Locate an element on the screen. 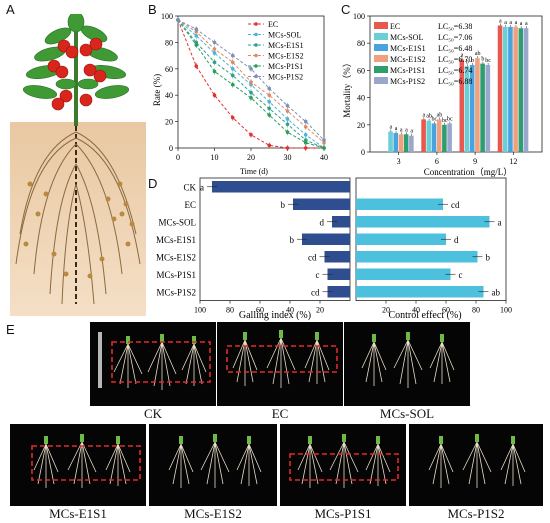 The height and width of the screenshot is (523, 550). chart-c-legend-label: MCs-P1S1 is located at coordinates (407, 70).